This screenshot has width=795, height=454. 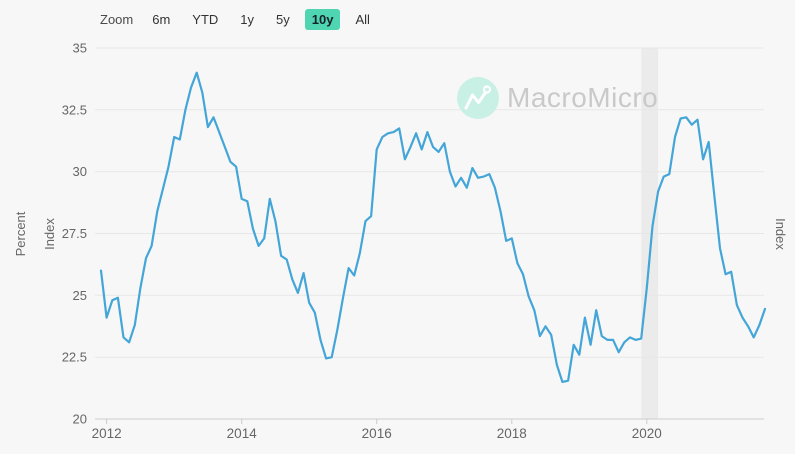 I want to click on y-tick-label: 35, so click(x=80, y=48).